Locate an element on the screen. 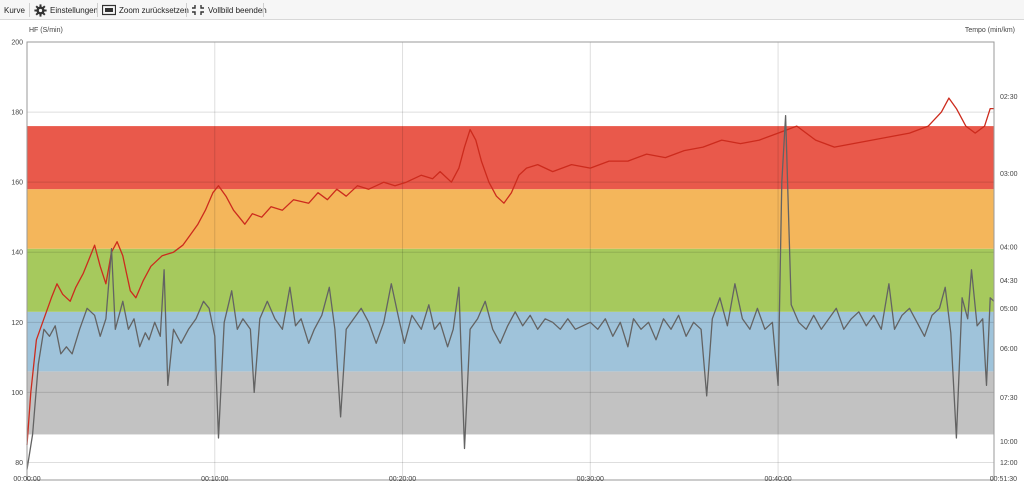 Image resolution: width=1024 pixels, height=489 pixels. x-tick-label: 00:00:00 is located at coordinates (26, 479).